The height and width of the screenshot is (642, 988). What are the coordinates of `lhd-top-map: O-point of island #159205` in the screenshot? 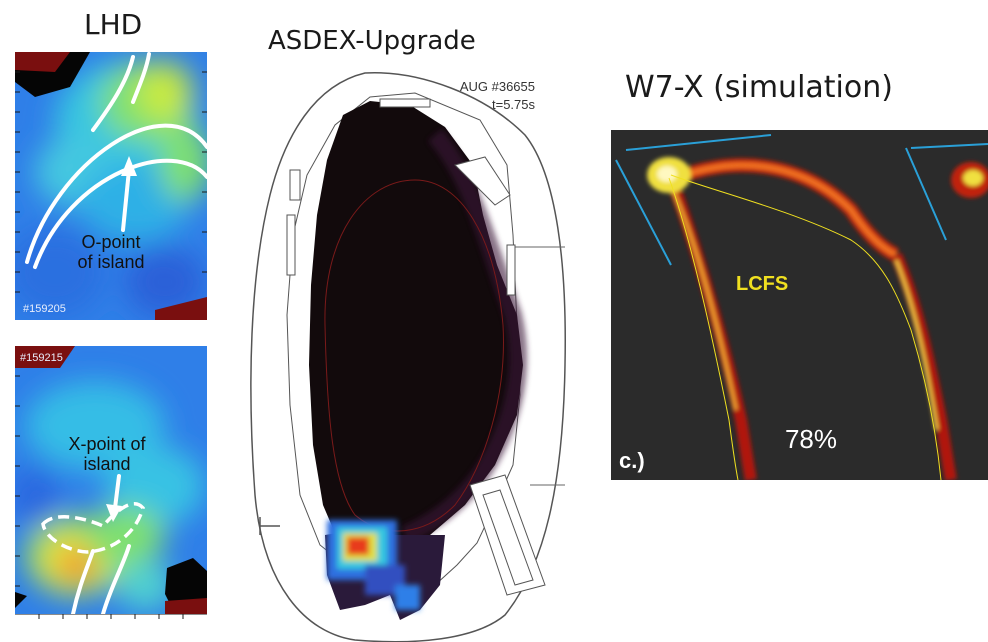 It's located at (111, 186).